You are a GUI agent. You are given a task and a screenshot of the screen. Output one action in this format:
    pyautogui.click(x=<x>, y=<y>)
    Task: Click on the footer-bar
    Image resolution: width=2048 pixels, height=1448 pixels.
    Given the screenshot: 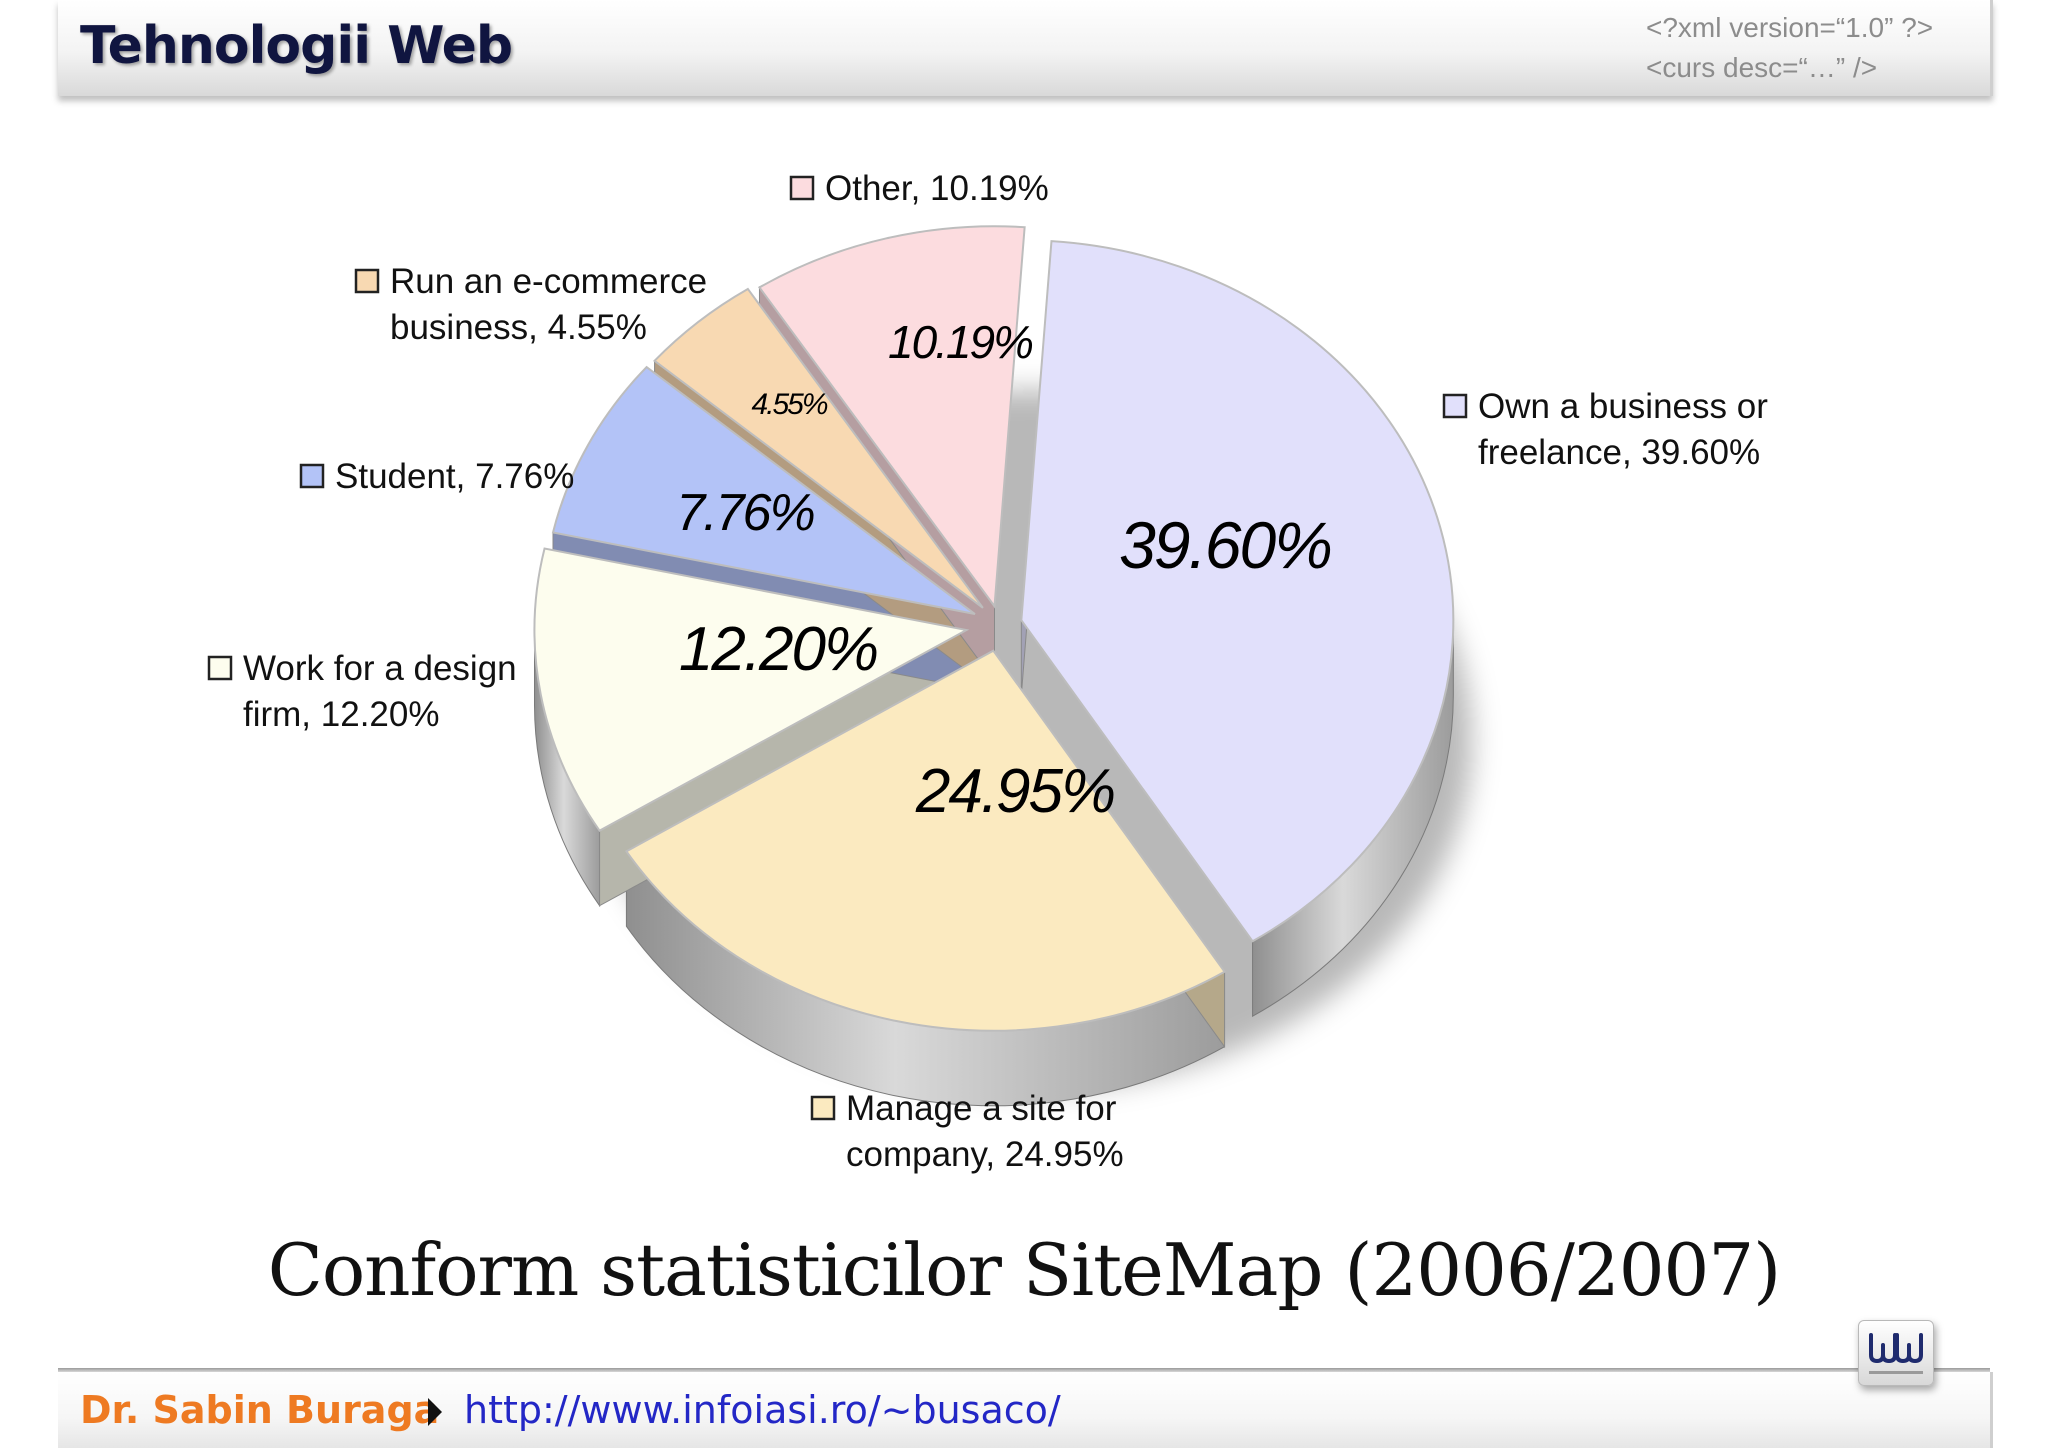 What is the action you would take?
    pyautogui.click(x=1025, y=1410)
    